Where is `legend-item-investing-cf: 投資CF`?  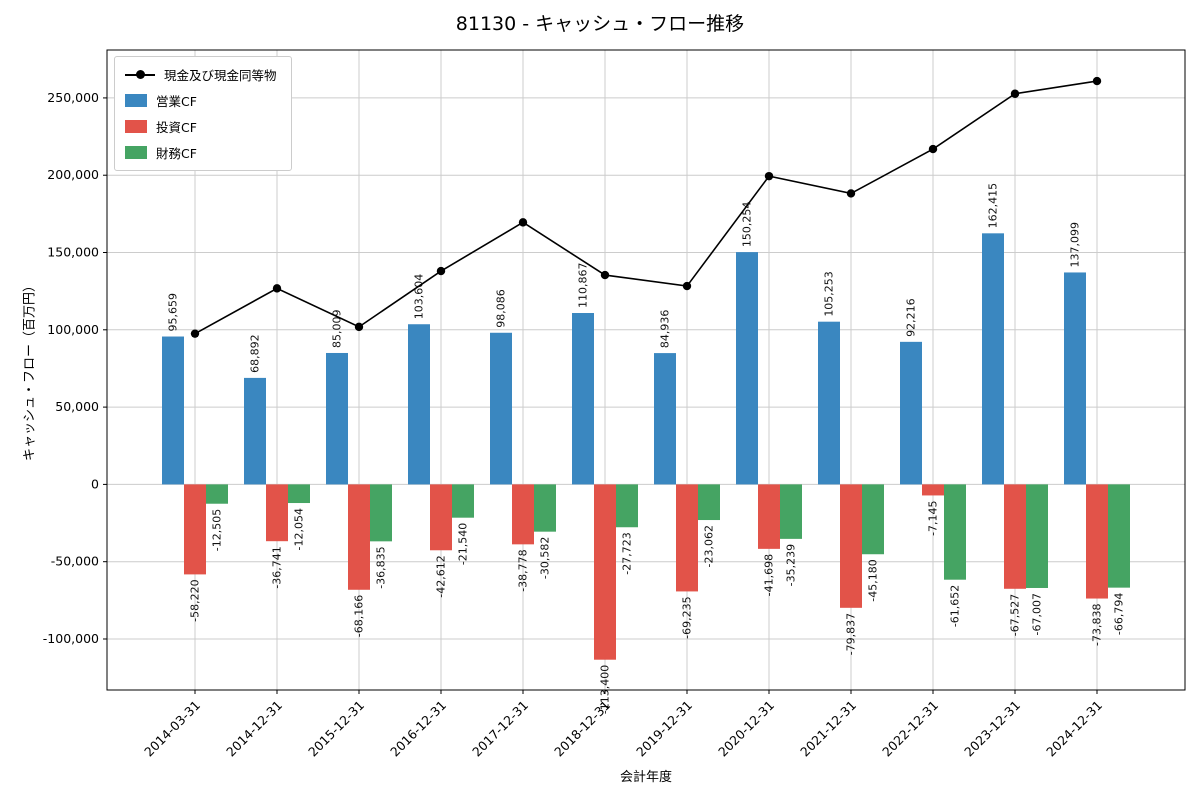
legend-item-investing-cf: 投資CF is located at coordinates (201, 126).